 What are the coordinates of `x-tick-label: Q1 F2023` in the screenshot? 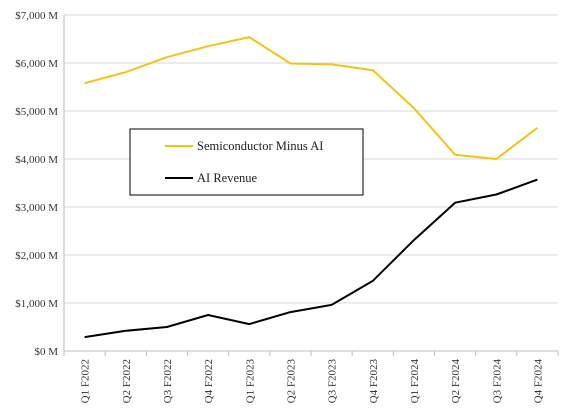 It's located at (250, 381).